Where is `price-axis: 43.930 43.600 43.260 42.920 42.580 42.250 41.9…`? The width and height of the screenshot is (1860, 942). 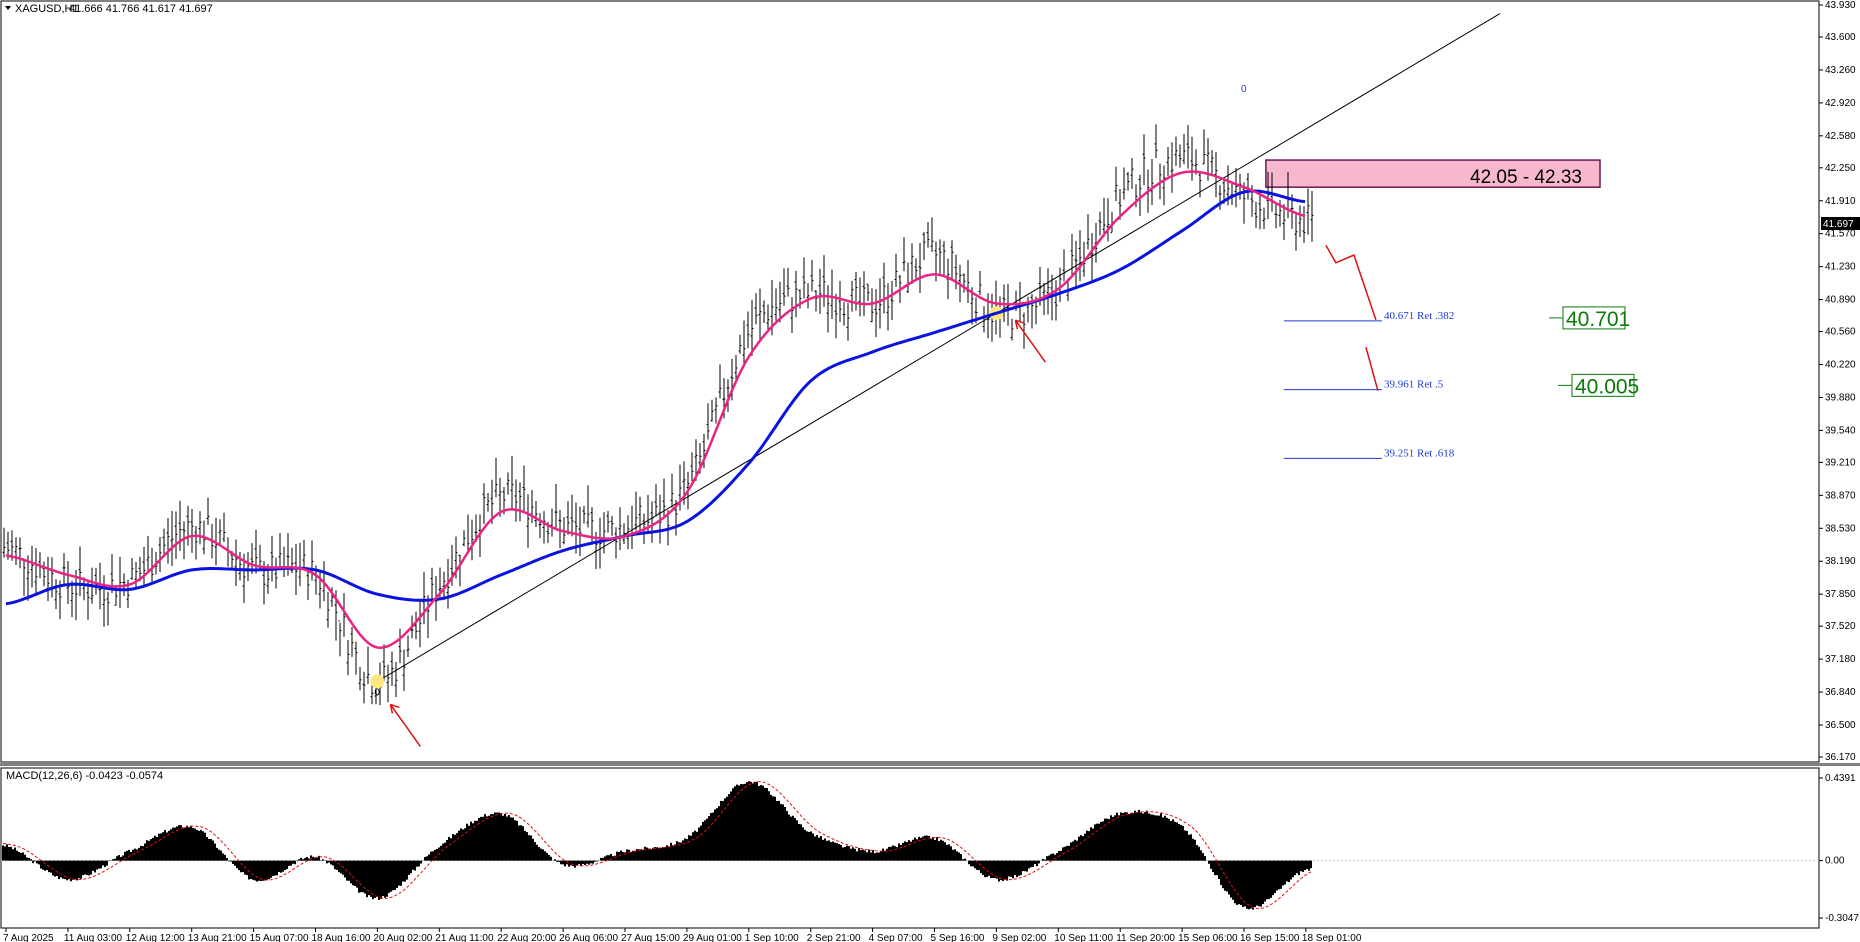 price-axis: 43.930 43.600 43.260 42.920 42.580 42.250 41.9… is located at coordinates (1839, 462).